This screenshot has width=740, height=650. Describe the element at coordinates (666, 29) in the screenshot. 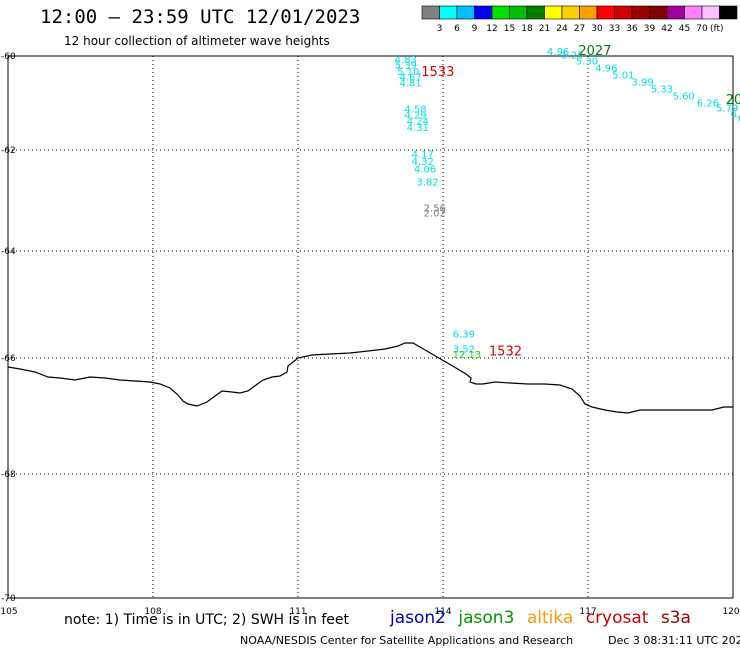

I see `legend-tick-label: 42` at that location.